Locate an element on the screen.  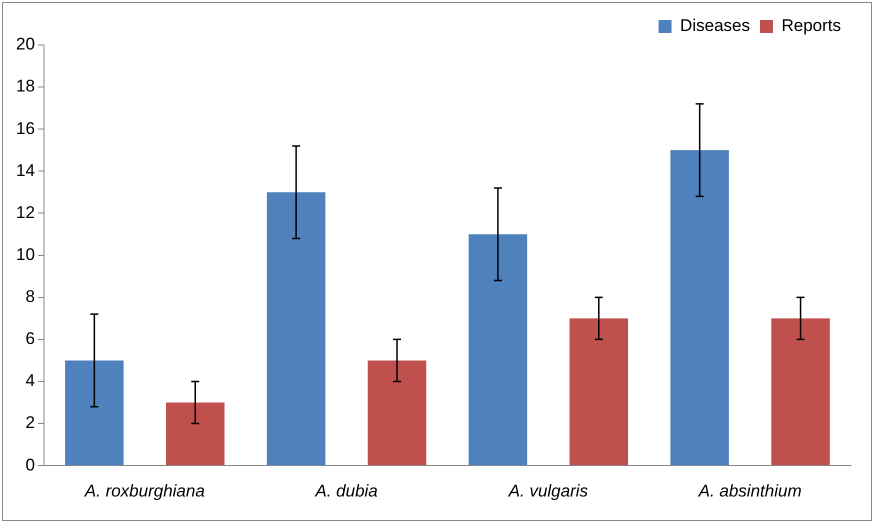
x-tick-label: A. absinthium is located at coordinates (750, 491).